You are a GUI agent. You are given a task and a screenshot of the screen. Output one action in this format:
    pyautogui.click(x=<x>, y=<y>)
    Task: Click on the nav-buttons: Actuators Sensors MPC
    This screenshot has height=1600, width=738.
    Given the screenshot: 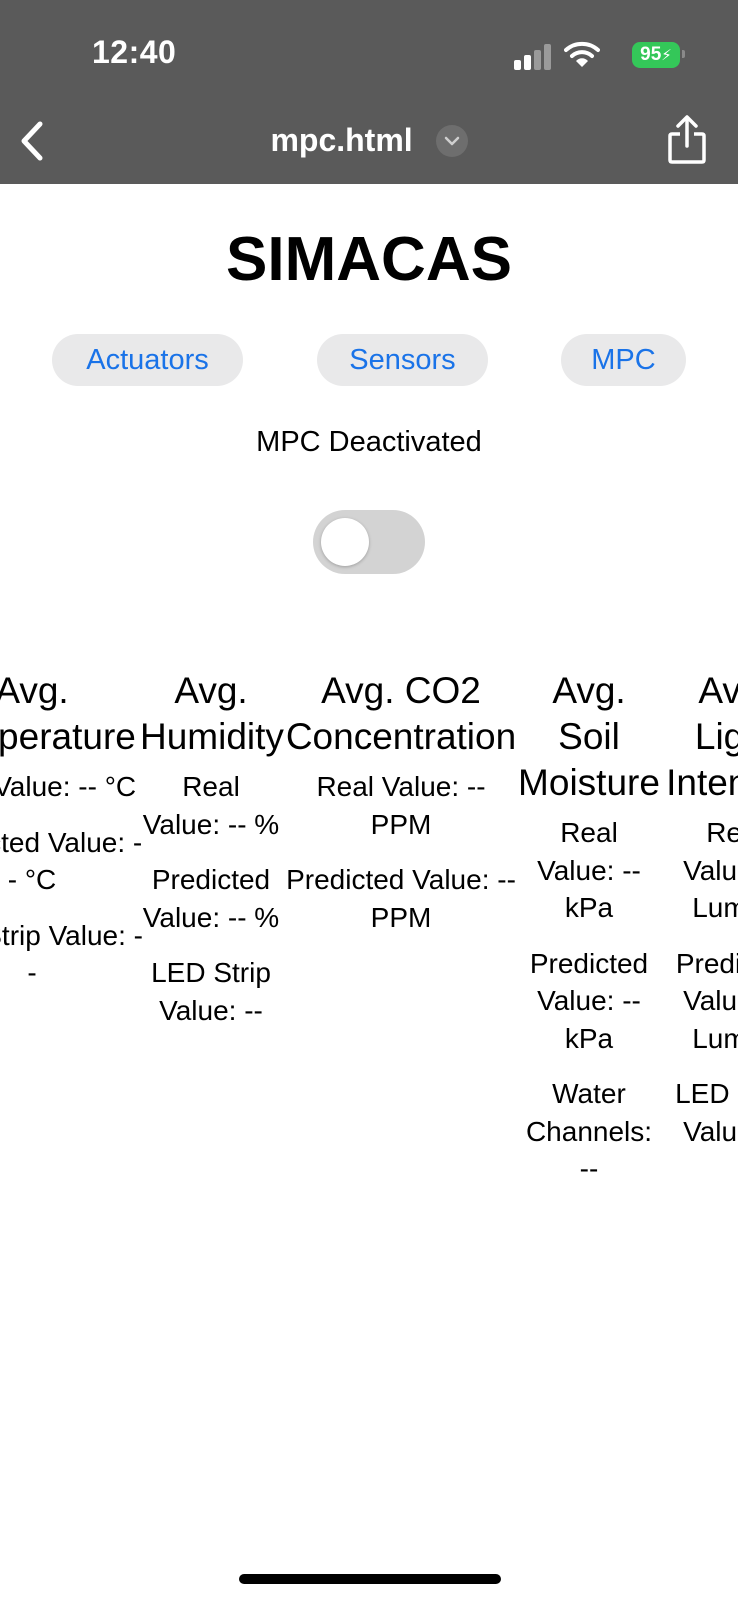 What is the action you would take?
    pyautogui.click(x=369, y=360)
    